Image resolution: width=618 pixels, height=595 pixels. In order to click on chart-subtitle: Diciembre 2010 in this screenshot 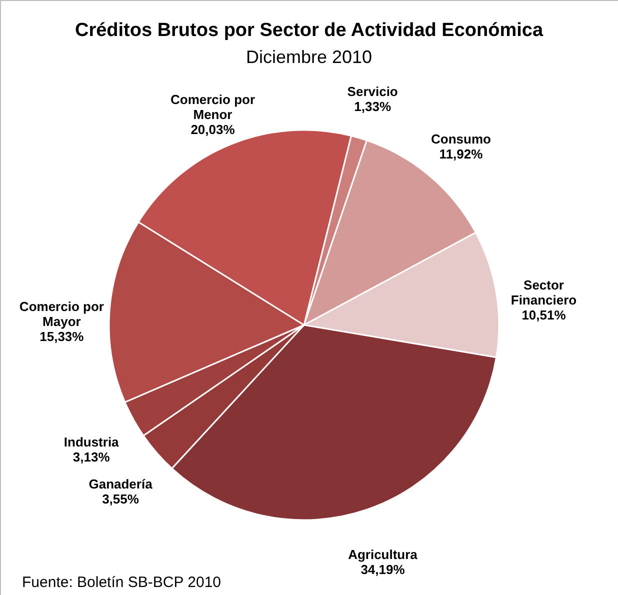, I will do `click(309, 57)`.